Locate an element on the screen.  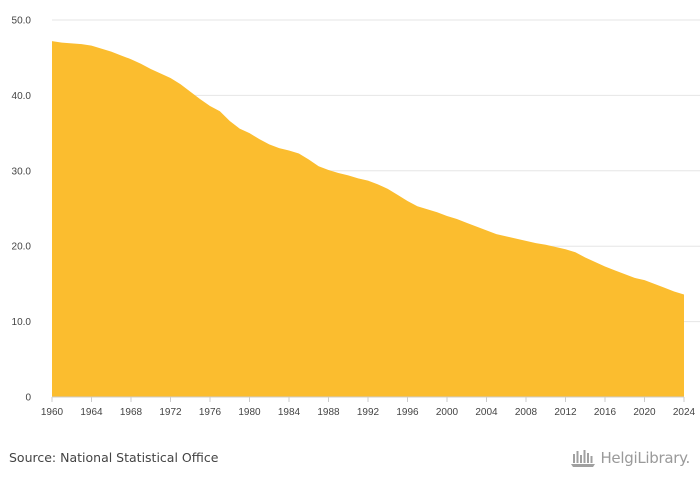
x-tick-label: 2000 is located at coordinates (447, 412).